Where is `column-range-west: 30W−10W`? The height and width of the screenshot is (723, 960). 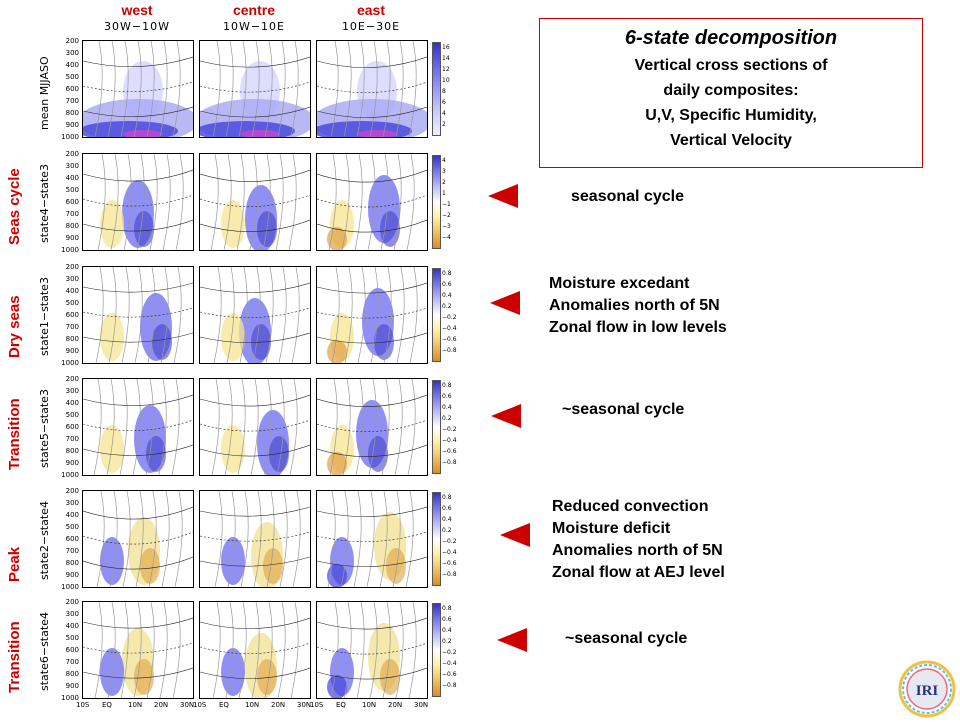
column-range-west: 30W−10W is located at coordinates (137, 26).